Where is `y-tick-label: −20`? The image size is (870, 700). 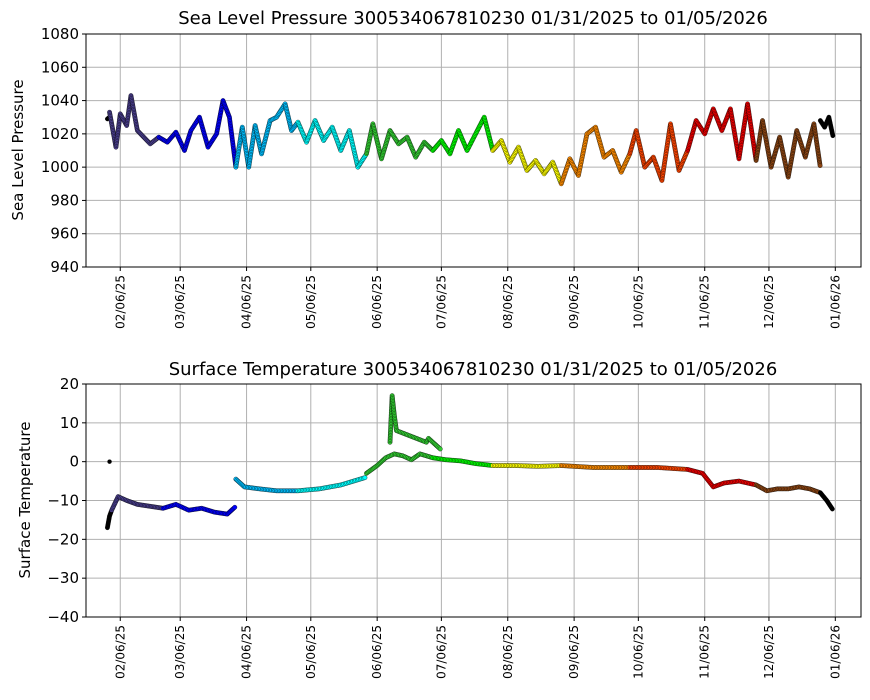 y-tick-label: −20 is located at coordinates (63, 539).